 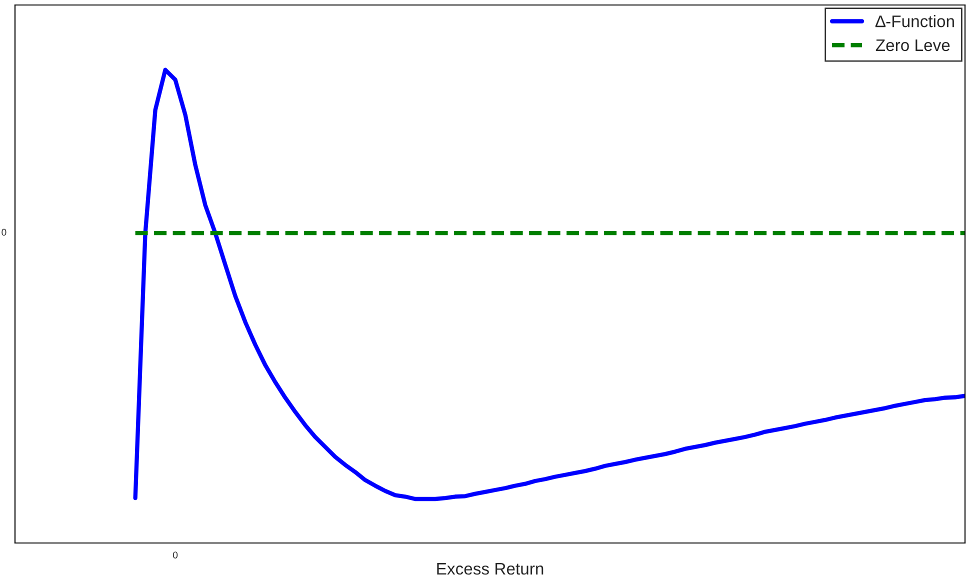 What do you see at coordinates (913, 45) in the screenshot?
I see `legend-label: Zero Leve` at bounding box center [913, 45].